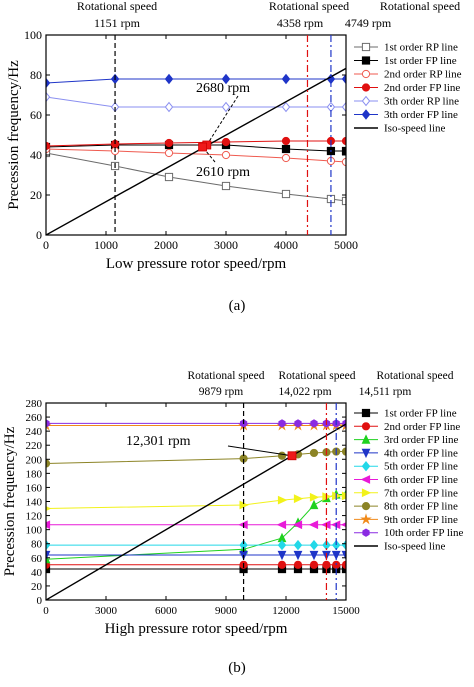 This screenshot has width=474, height=687. Describe the element at coordinates (221, 392) in the screenshot. I see `speed-line-value-1: 9879 rpm` at that location.